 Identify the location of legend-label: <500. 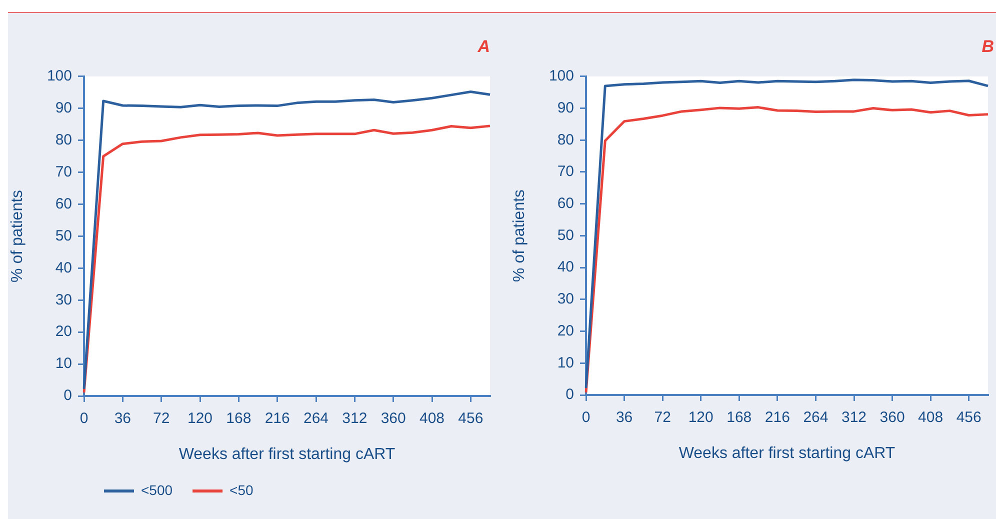
(157, 490).